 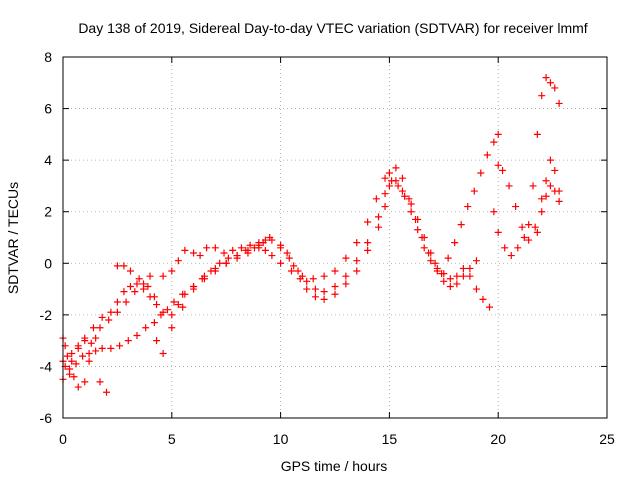 What do you see at coordinates (607, 439) in the screenshot?
I see `x-tick-label: 25` at bounding box center [607, 439].